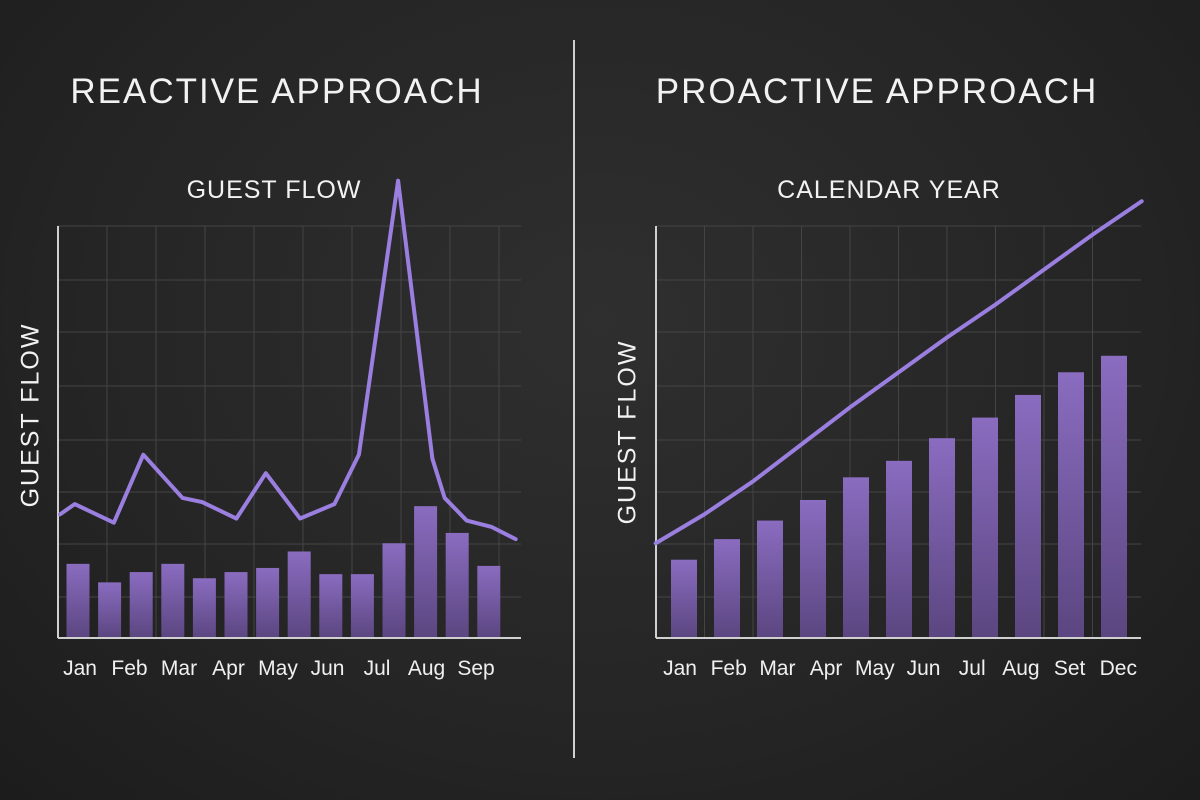 This screenshot has height=800, width=1200. Describe the element at coordinates (574, 399) in the screenshot. I see `panel-divider` at that location.